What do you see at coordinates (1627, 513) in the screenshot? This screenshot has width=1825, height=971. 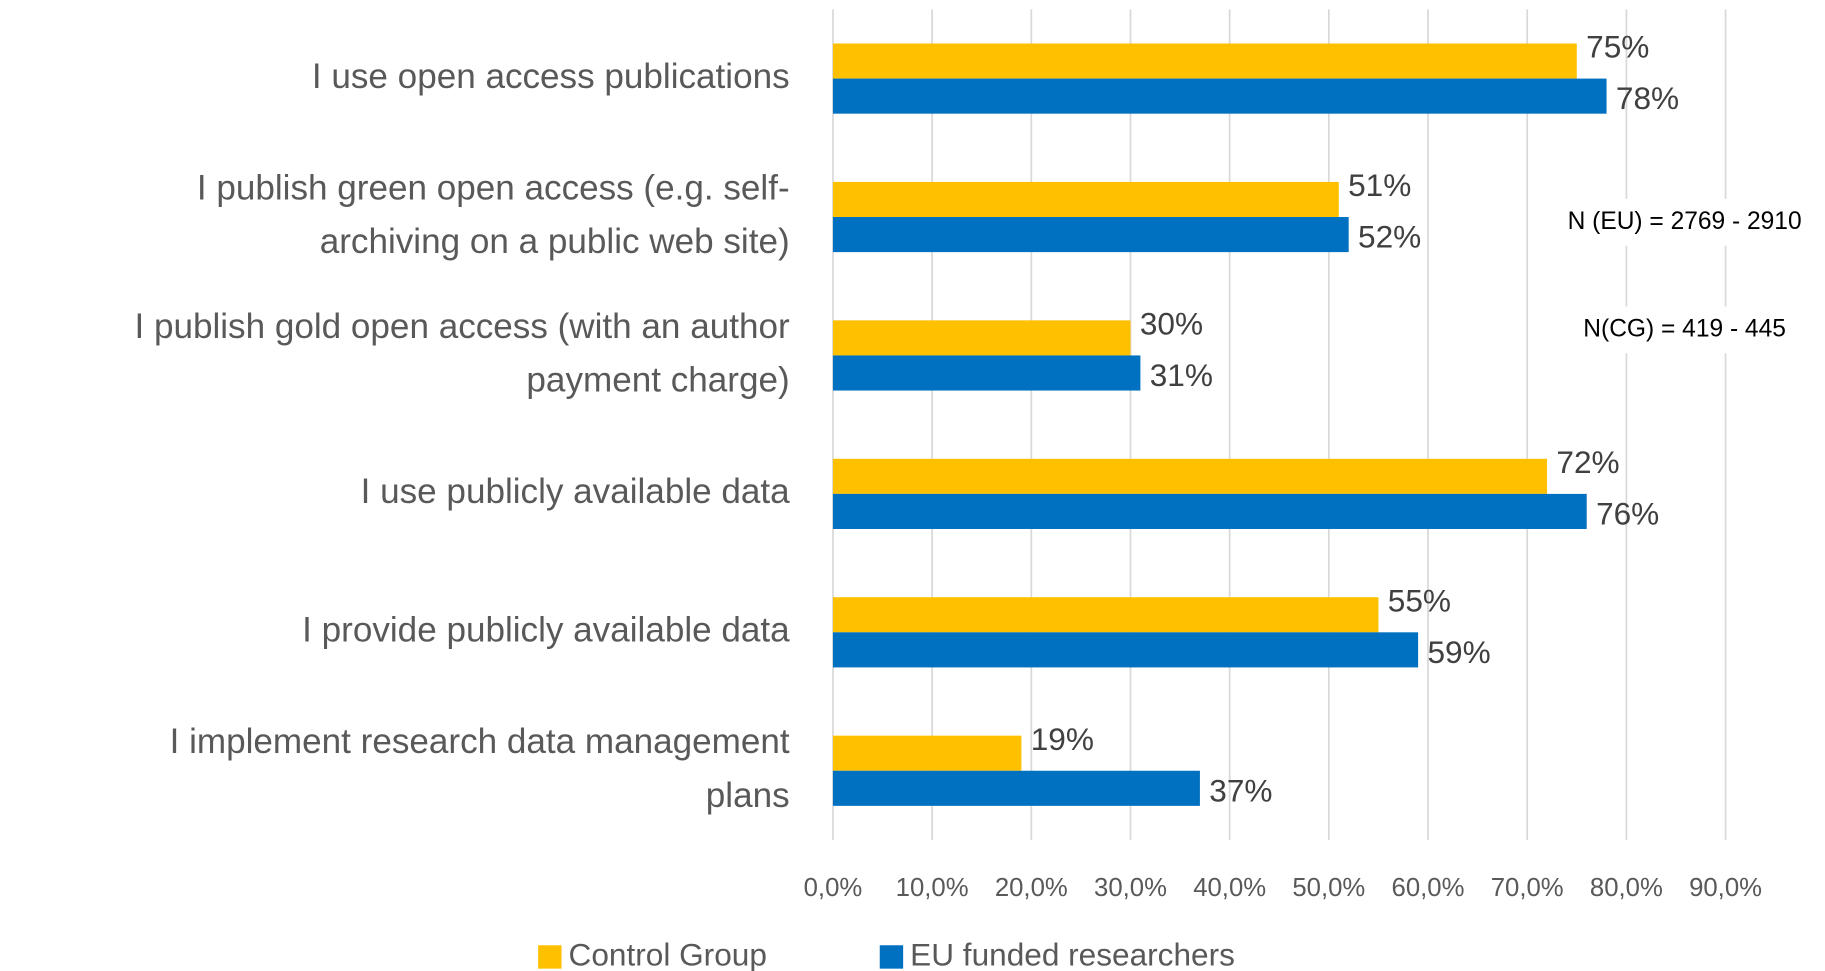 I see `value-label: 76%` at bounding box center [1627, 513].